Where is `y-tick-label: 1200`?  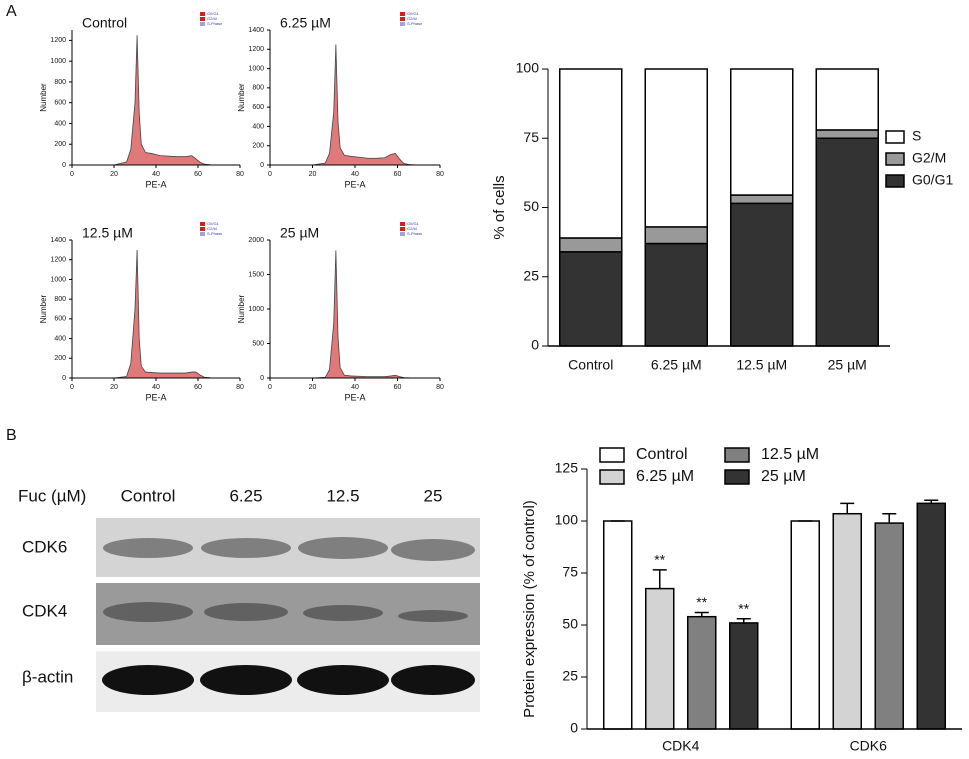
y-tick-label: 1200 is located at coordinates (256, 49).